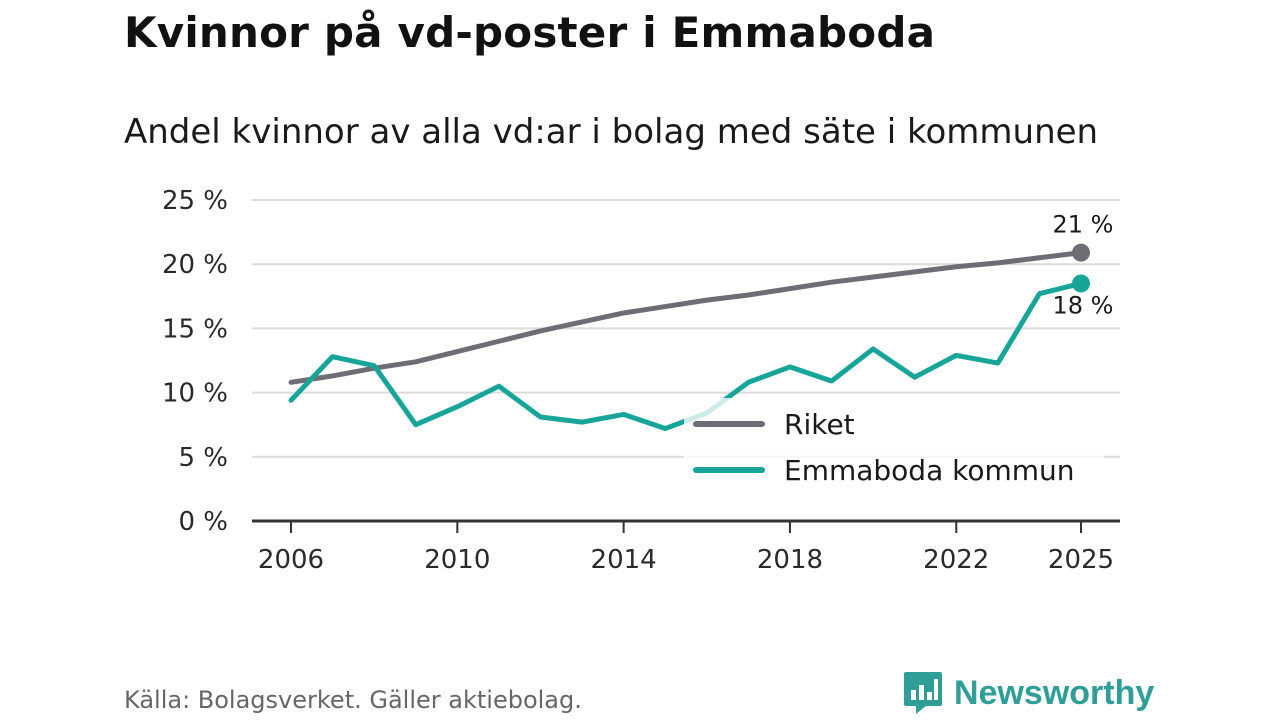 This screenshot has width=1280, height=720. What do you see at coordinates (203, 522) in the screenshot?
I see `y-tick-label: 0 %` at bounding box center [203, 522].